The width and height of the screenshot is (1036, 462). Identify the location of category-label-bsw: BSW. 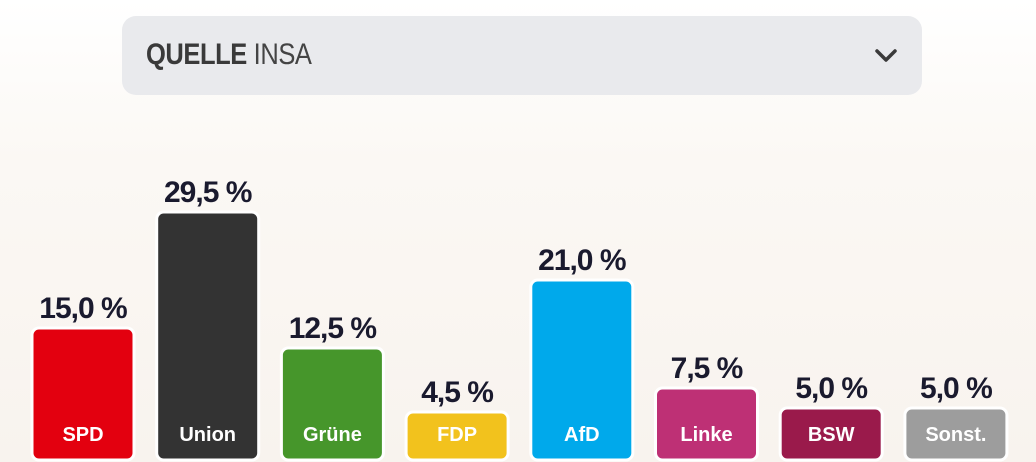
(831, 435).